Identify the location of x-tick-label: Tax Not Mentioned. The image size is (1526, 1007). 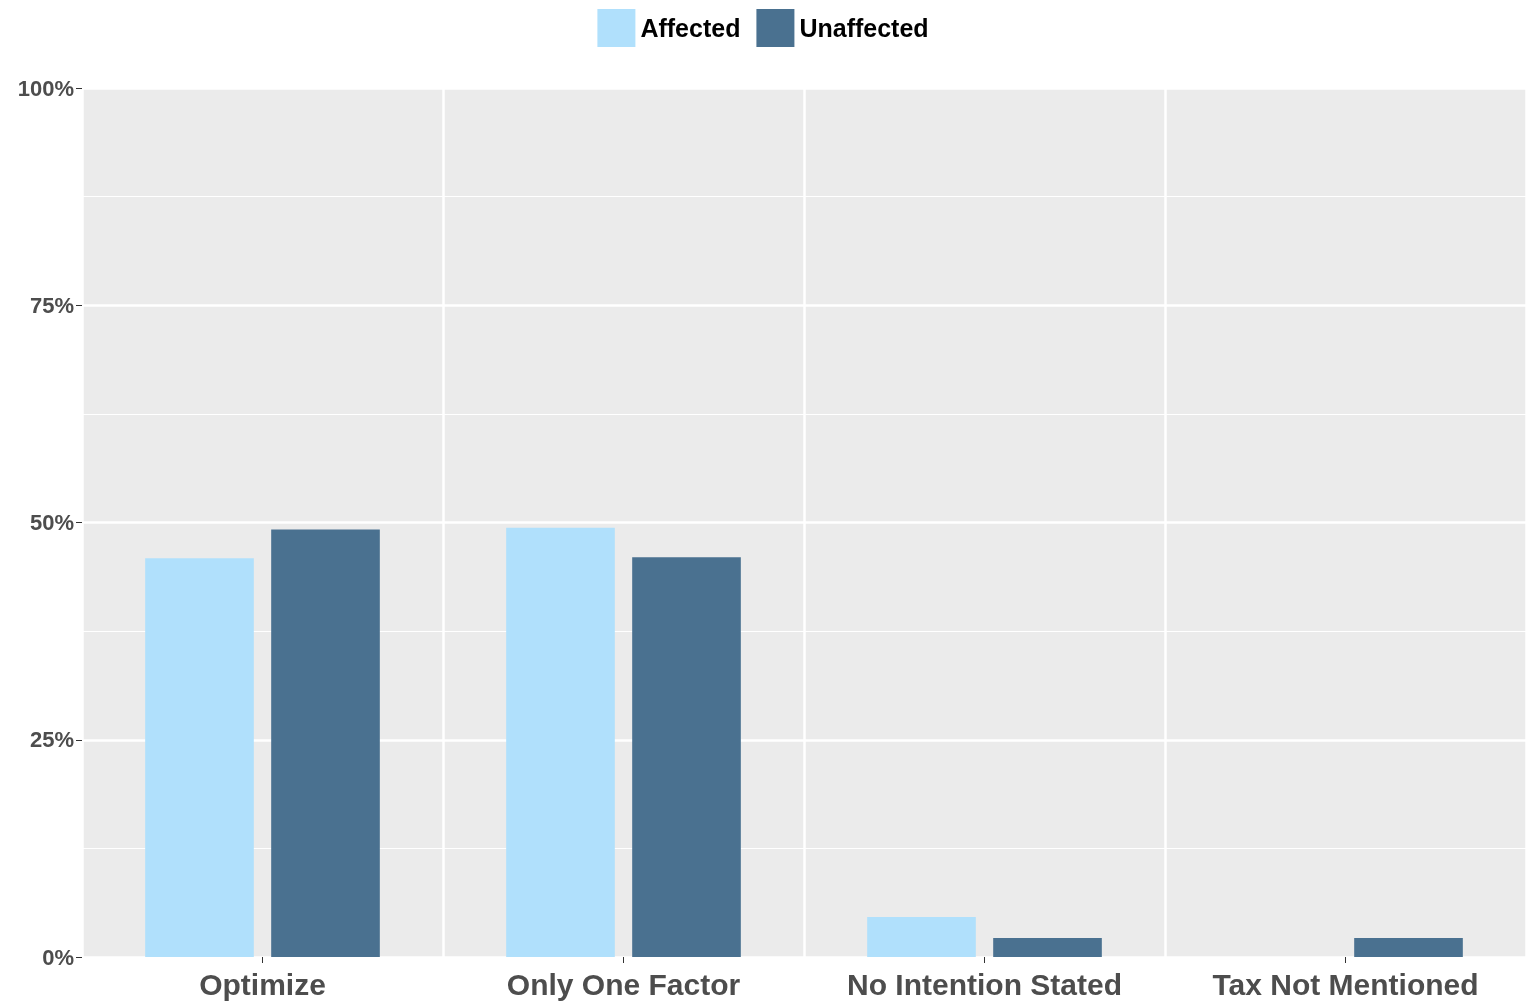
(1345, 984).